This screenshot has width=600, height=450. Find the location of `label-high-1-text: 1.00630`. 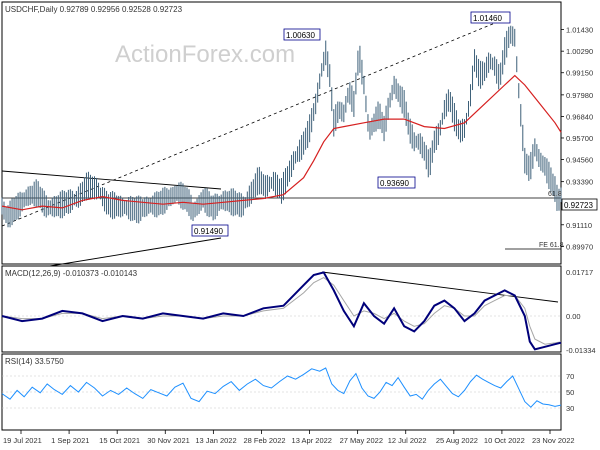

label-high-1-text: 1.00630 is located at coordinates (300, 35).